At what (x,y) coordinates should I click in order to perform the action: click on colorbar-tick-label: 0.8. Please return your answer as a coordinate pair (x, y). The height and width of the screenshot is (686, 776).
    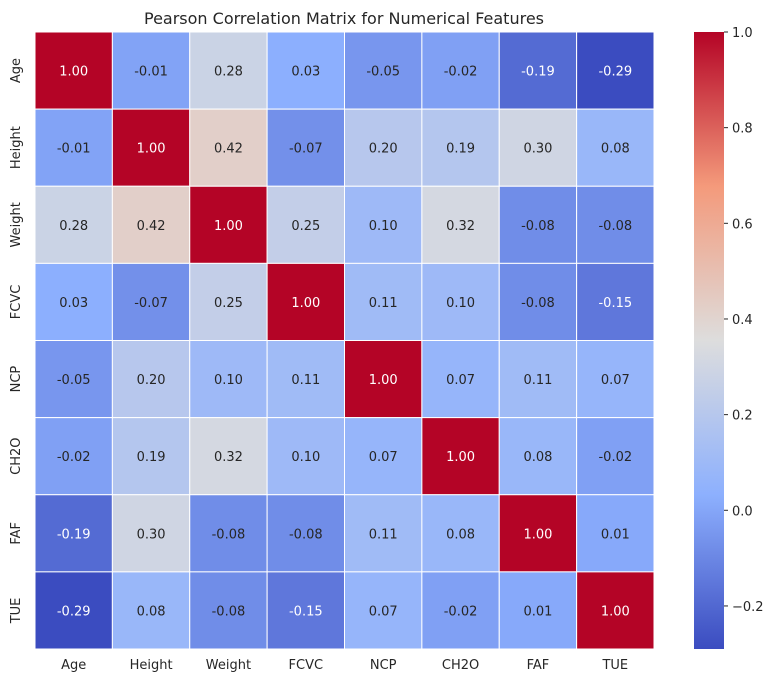
    Looking at the image, I should click on (742, 129).